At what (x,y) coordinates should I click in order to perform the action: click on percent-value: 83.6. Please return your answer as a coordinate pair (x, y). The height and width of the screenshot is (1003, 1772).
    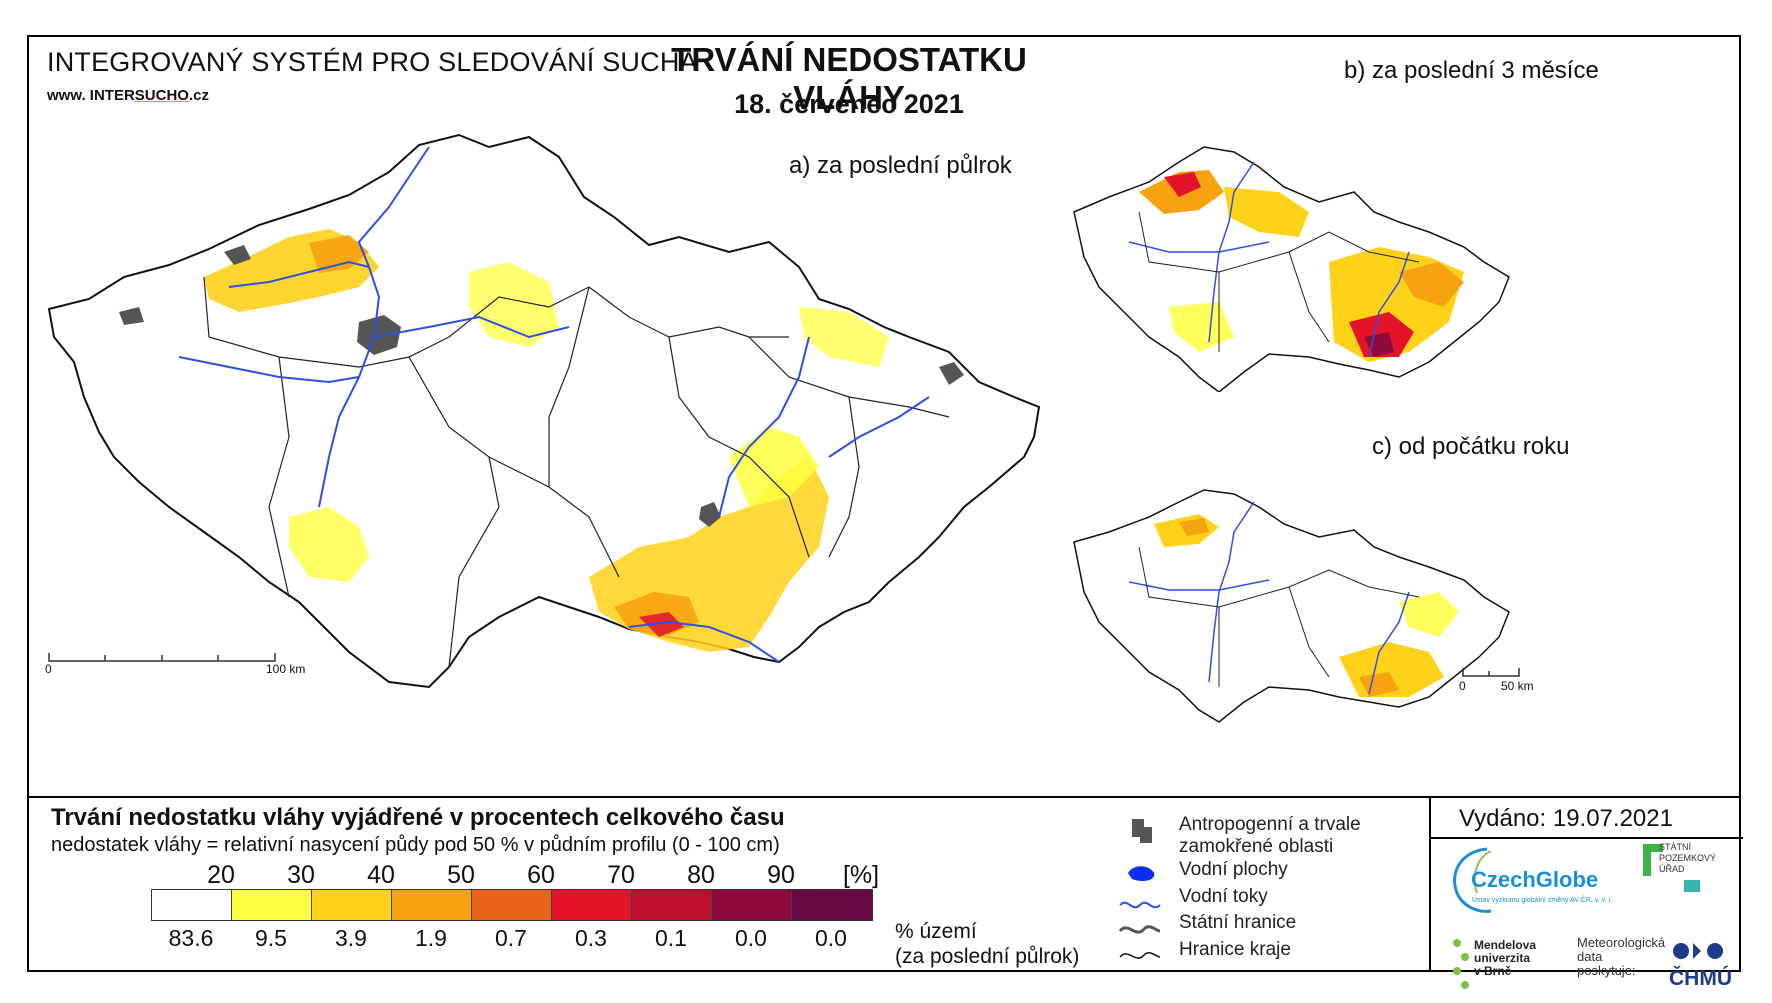
    Looking at the image, I should click on (191, 938).